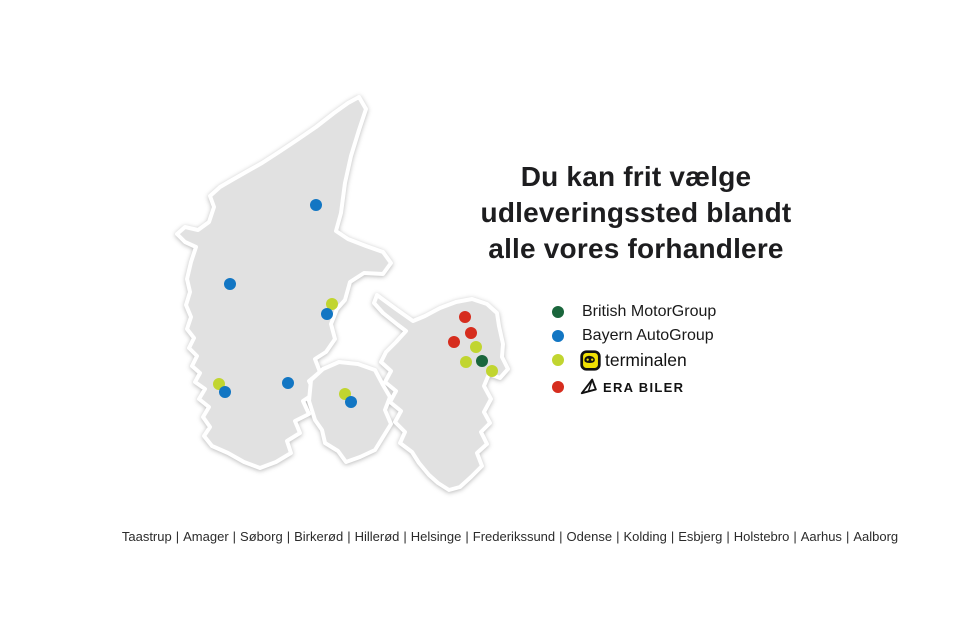  Describe the element at coordinates (319, 536) in the screenshot. I see `city-item: Birkerød` at that location.